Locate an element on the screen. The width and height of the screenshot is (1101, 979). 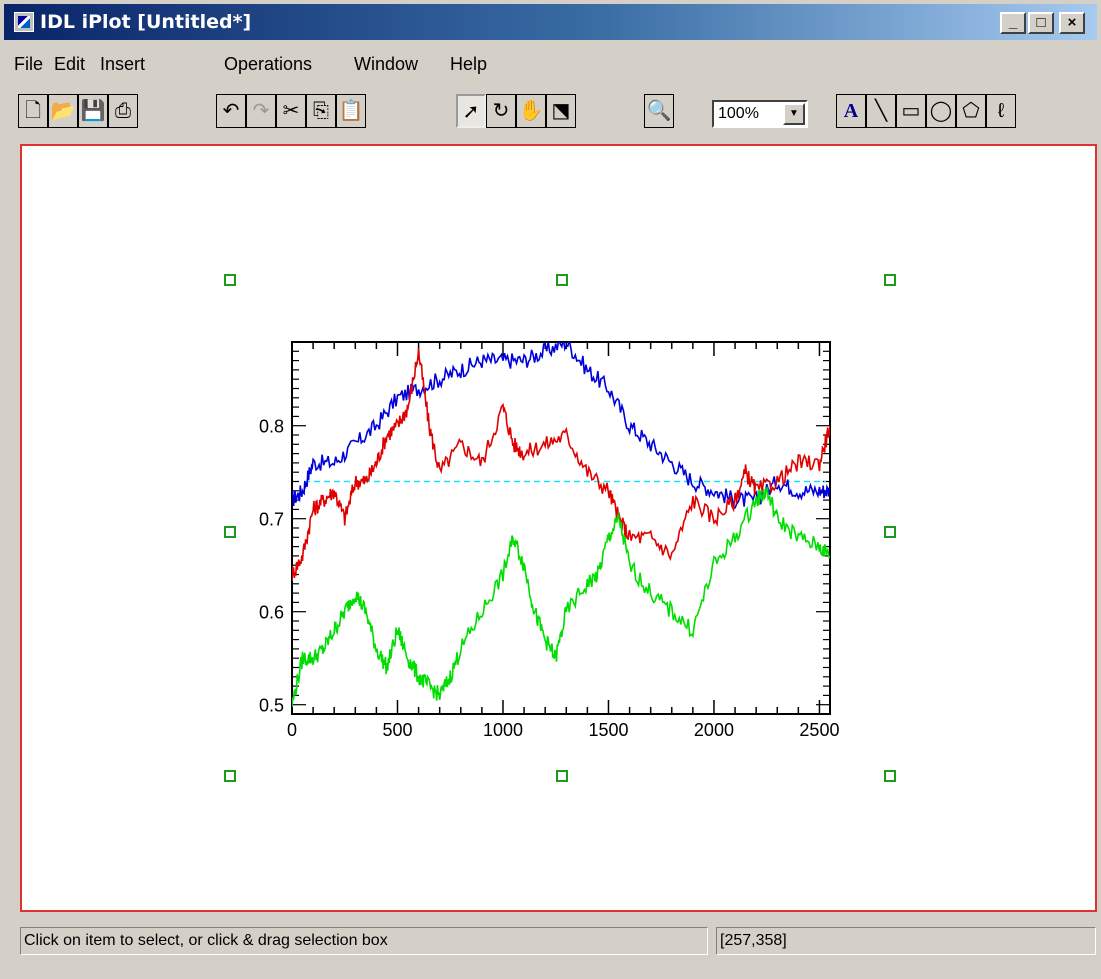
print-icon: ⎙ is located at coordinates (123, 111).